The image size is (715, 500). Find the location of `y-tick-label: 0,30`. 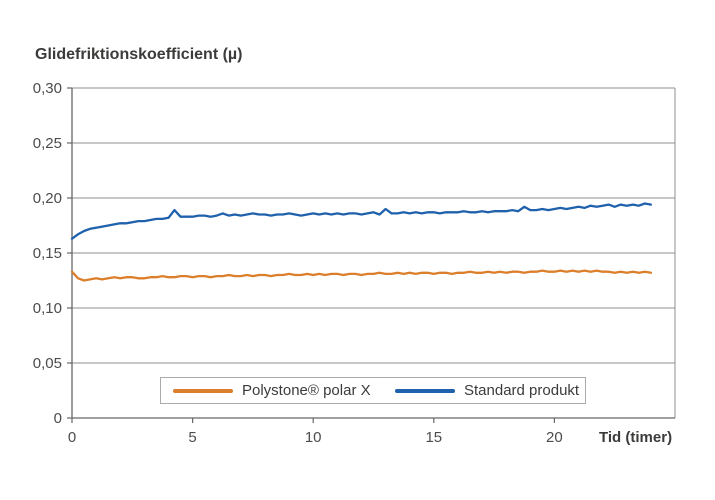

y-tick-label: 0,30 is located at coordinates (47, 88).